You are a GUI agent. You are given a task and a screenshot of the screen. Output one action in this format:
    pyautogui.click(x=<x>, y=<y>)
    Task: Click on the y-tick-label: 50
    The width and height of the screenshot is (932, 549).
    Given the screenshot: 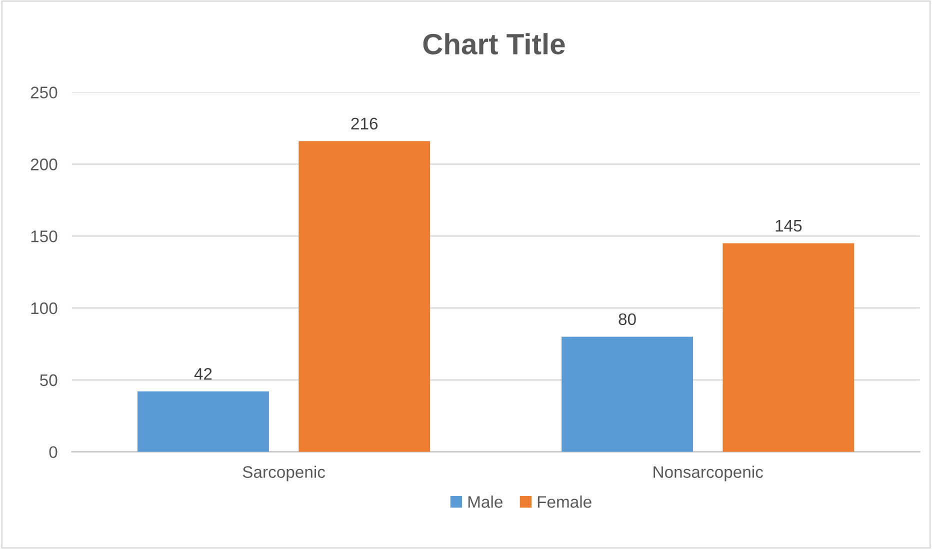 What is the action you would take?
    pyautogui.click(x=49, y=380)
    